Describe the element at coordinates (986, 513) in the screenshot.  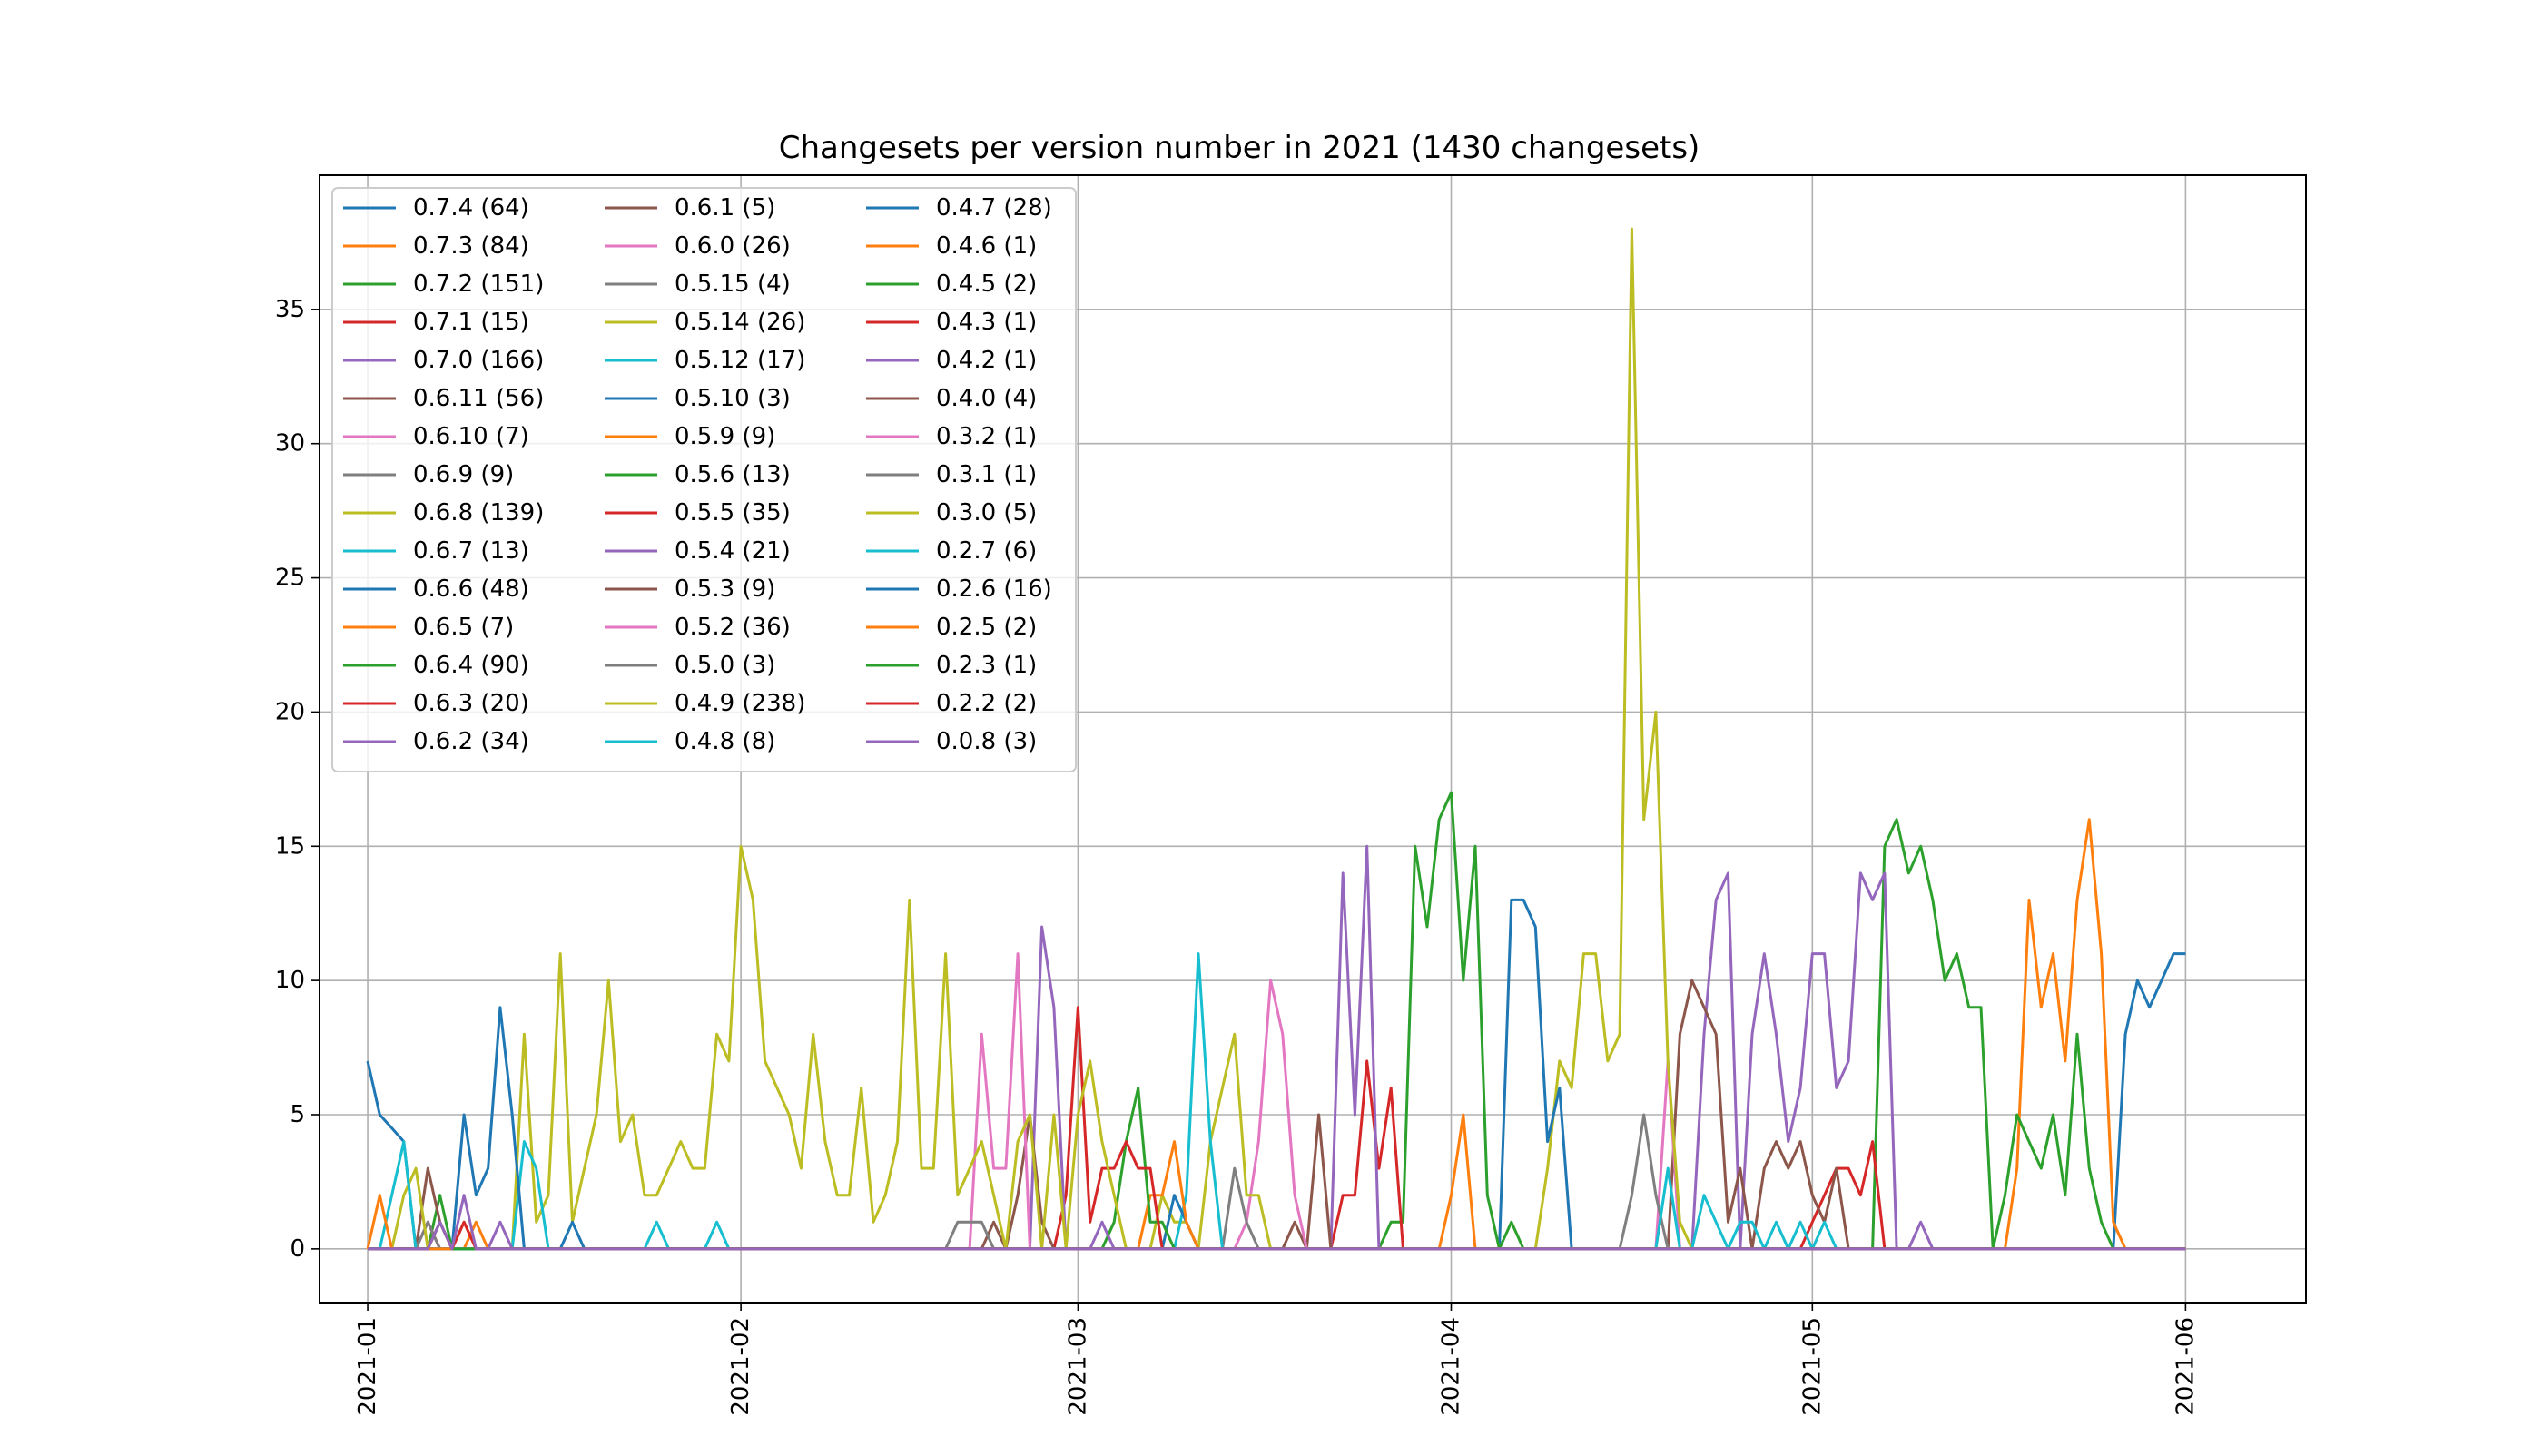
I see `legend-label: 0.3.0 (5)` at that location.